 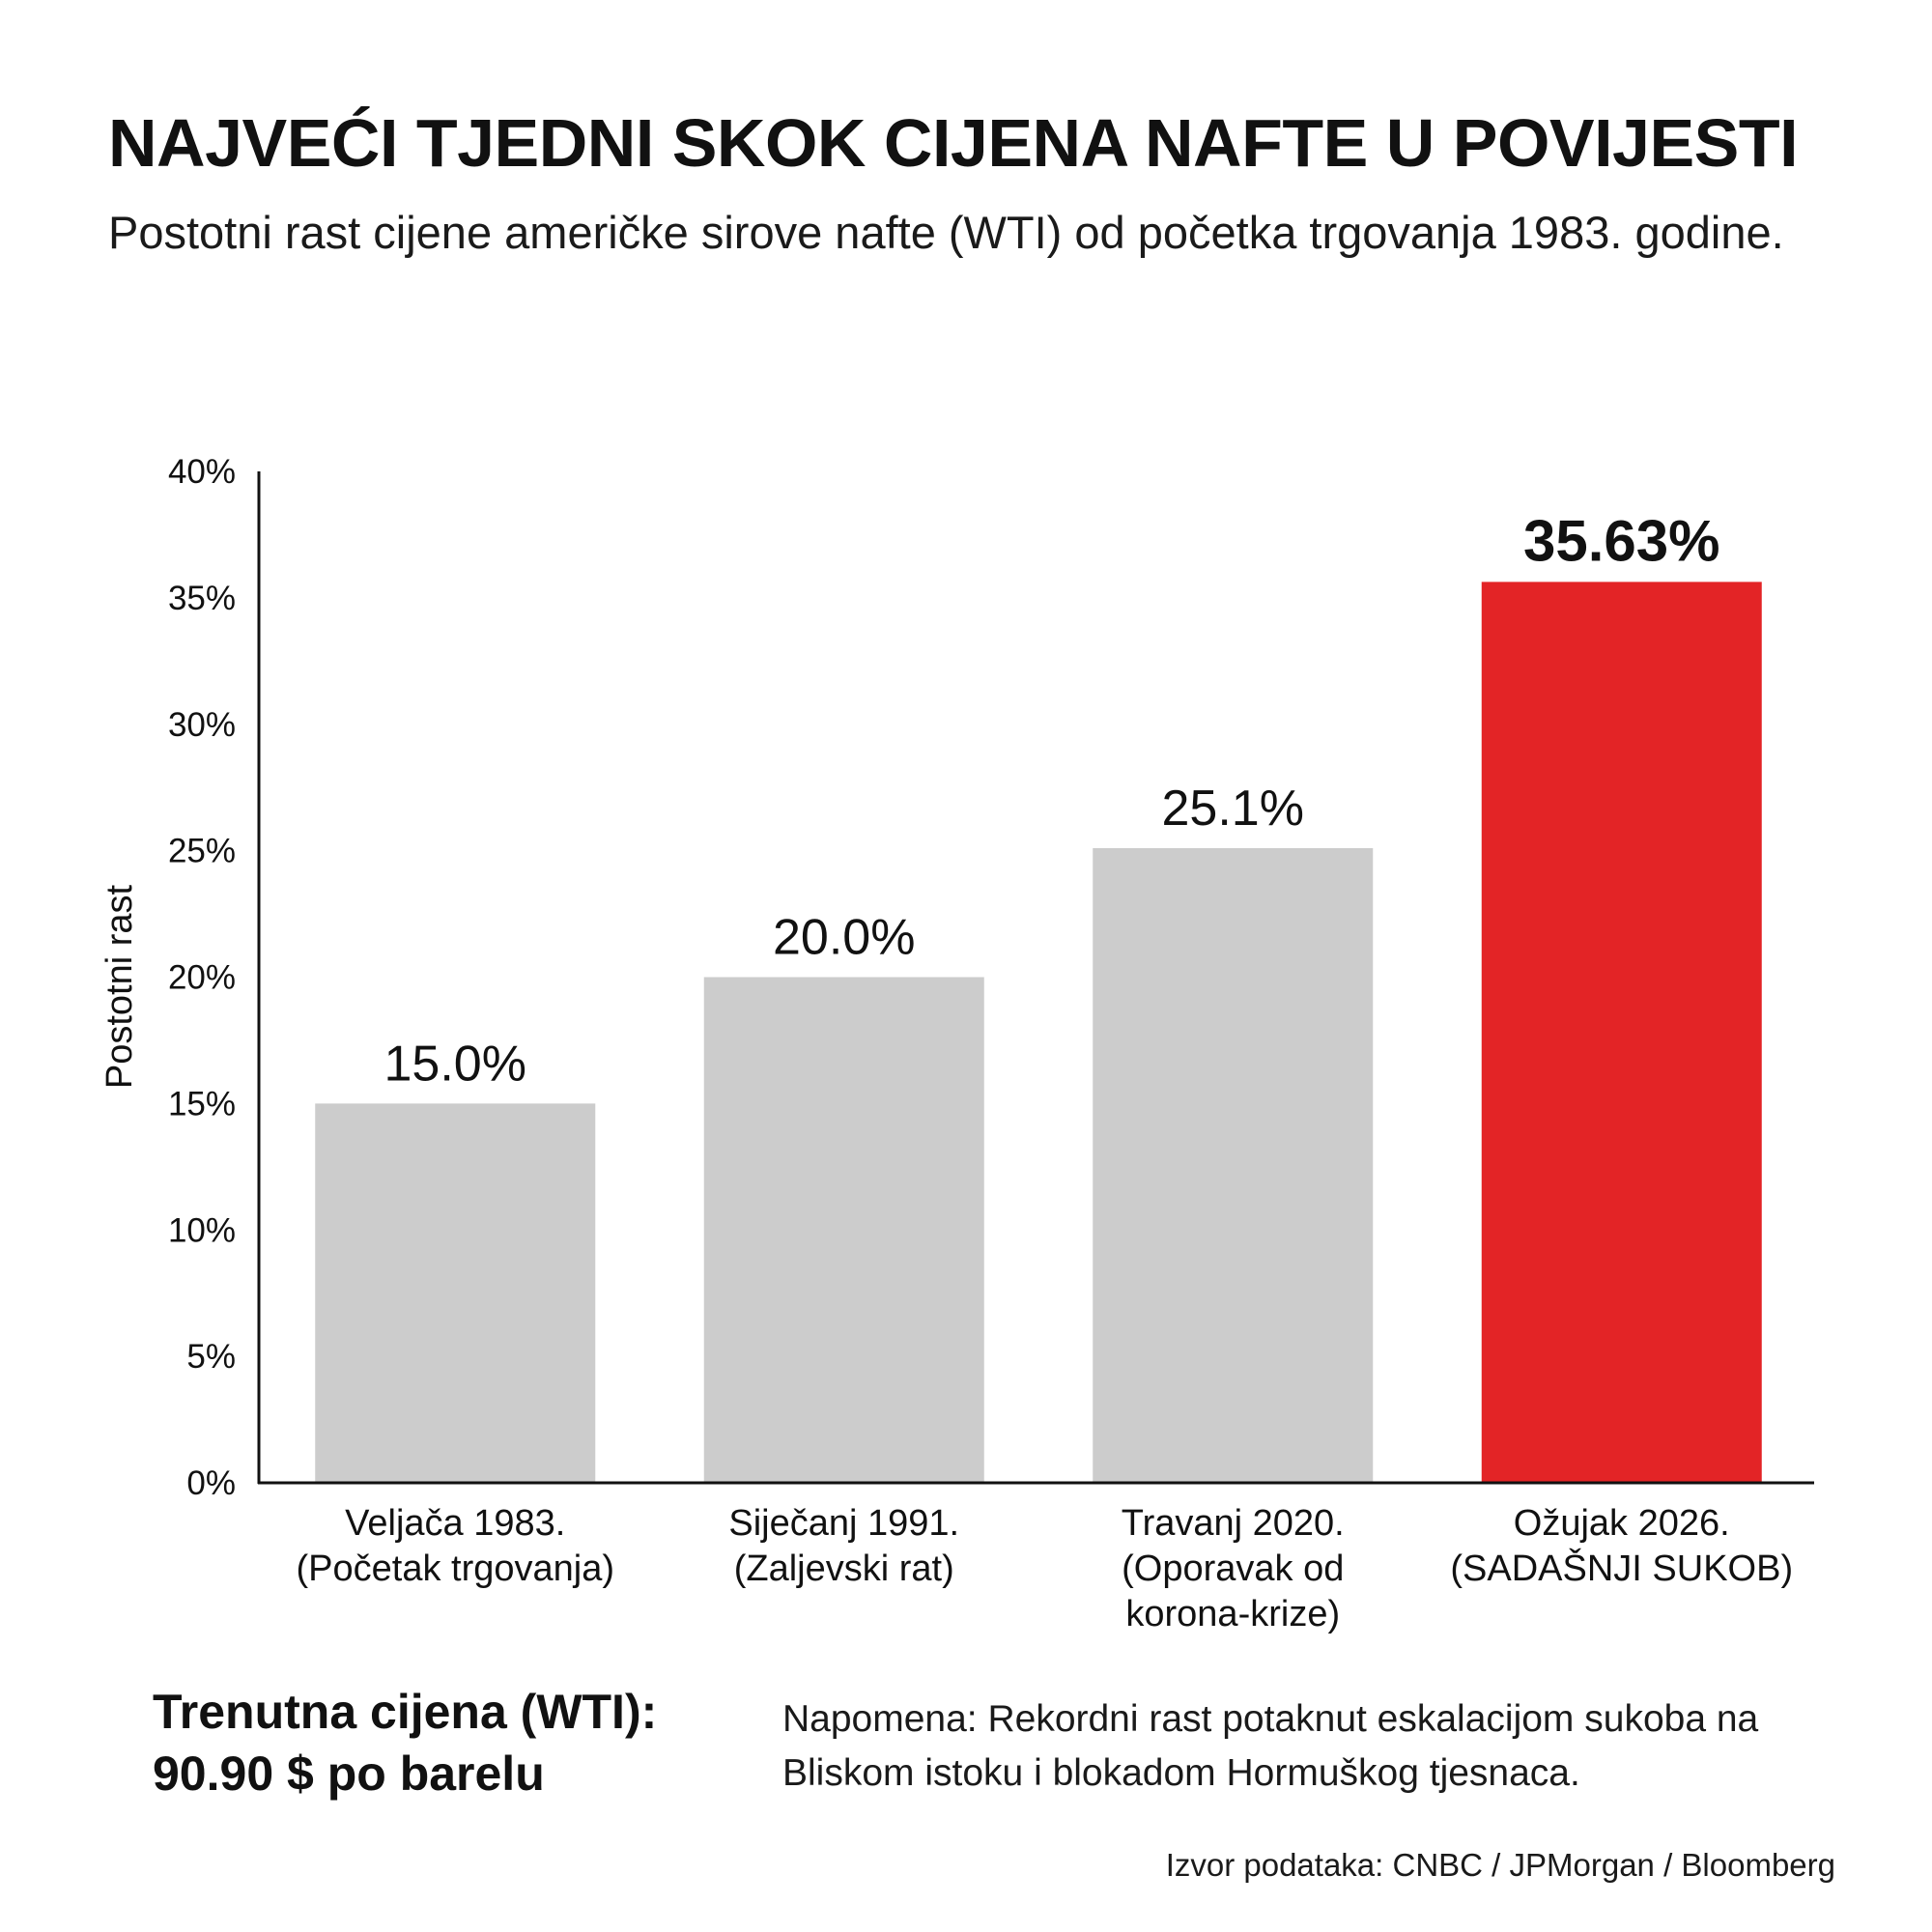 What do you see at coordinates (452, 1742) in the screenshot?
I see `current-price: Trenutna cijena (WTI): 90.90 $ po barelu` at bounding box center [452, 1742].